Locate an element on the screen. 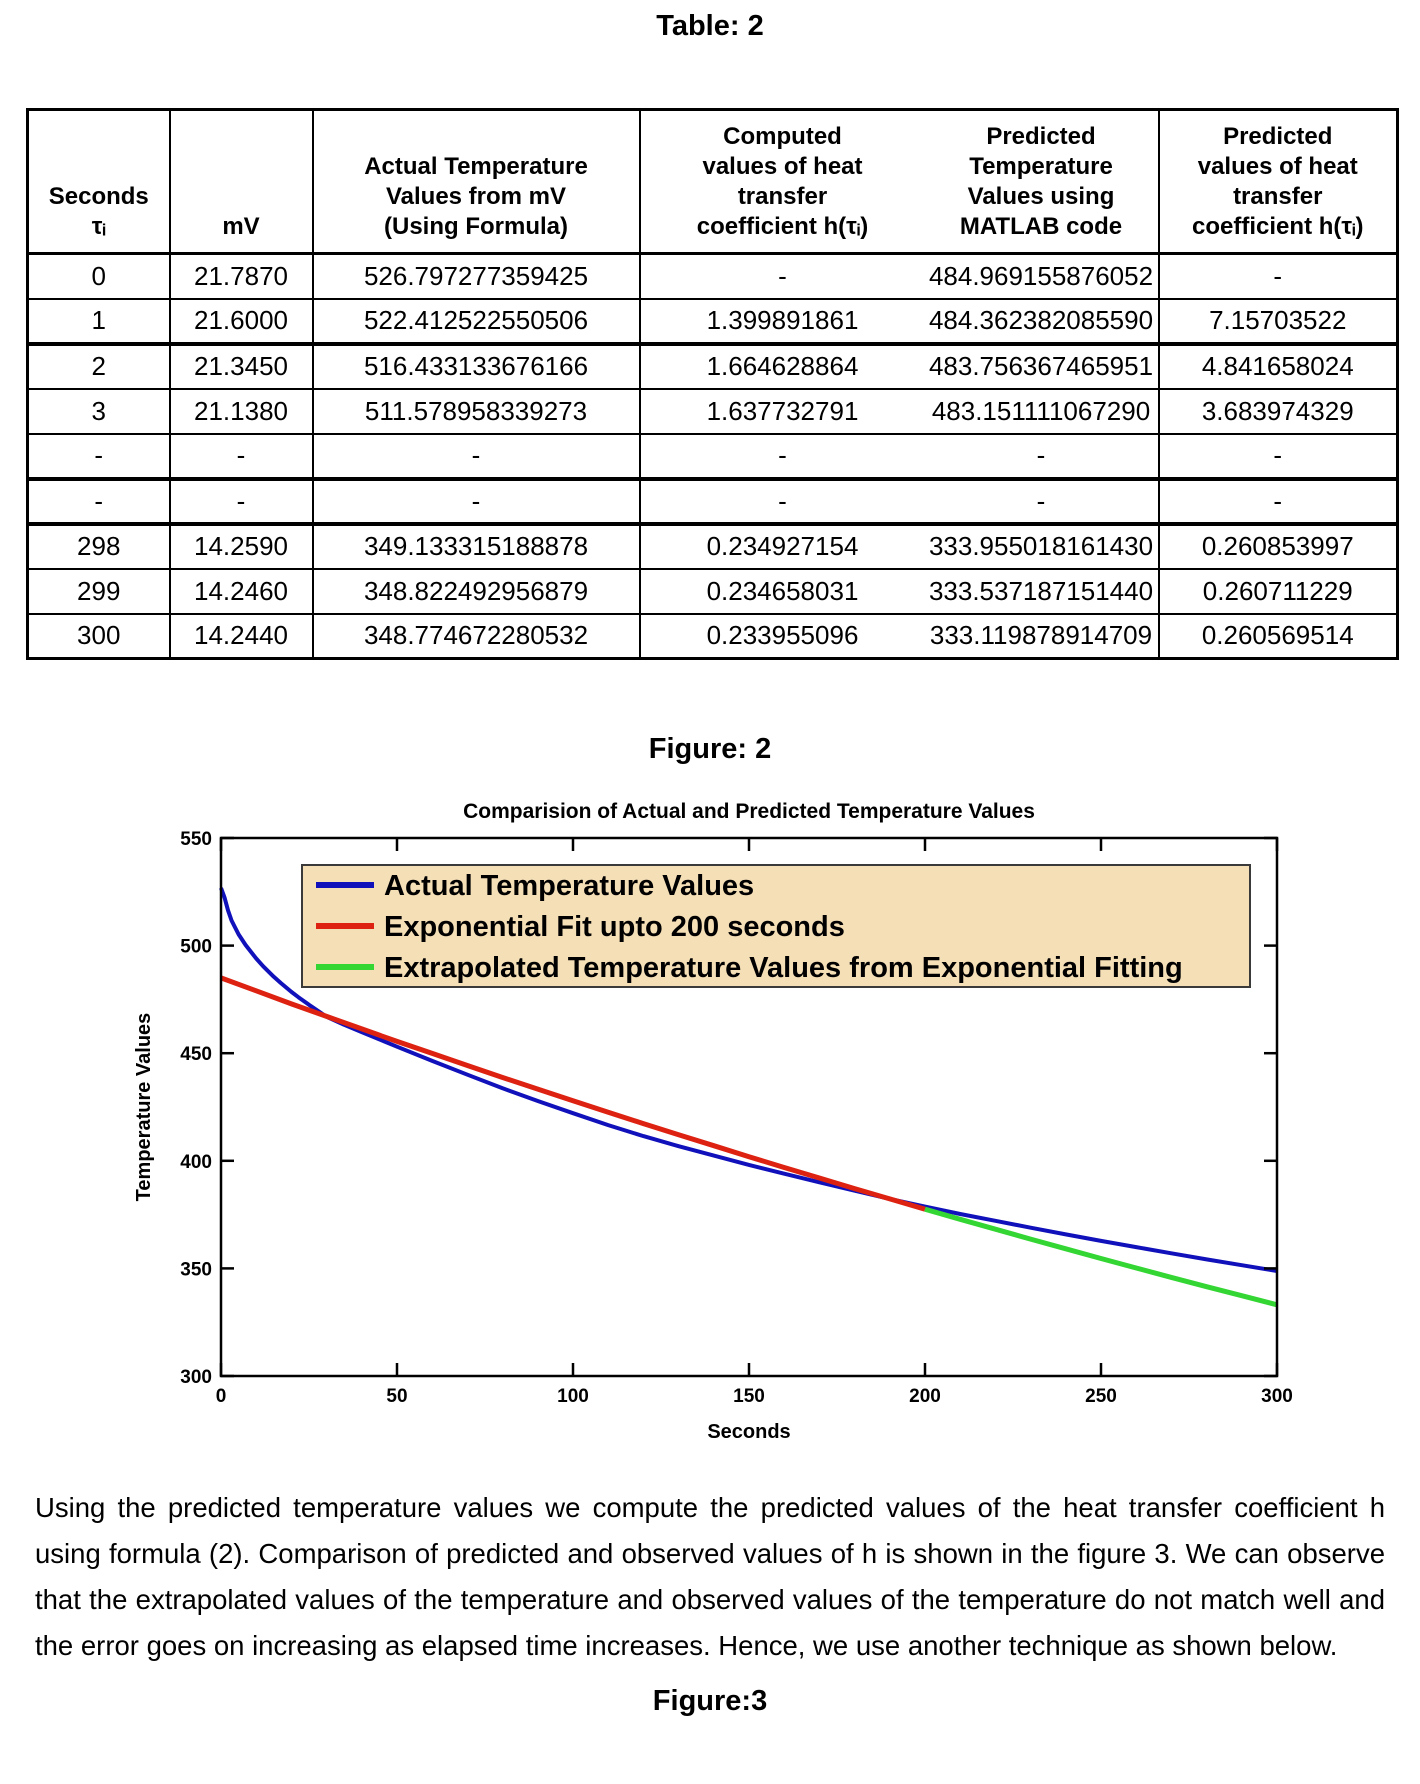 This screenshot has width=1420, height=1784. y-axis-label: Temperature Values is located at coordinates (144, 1107).